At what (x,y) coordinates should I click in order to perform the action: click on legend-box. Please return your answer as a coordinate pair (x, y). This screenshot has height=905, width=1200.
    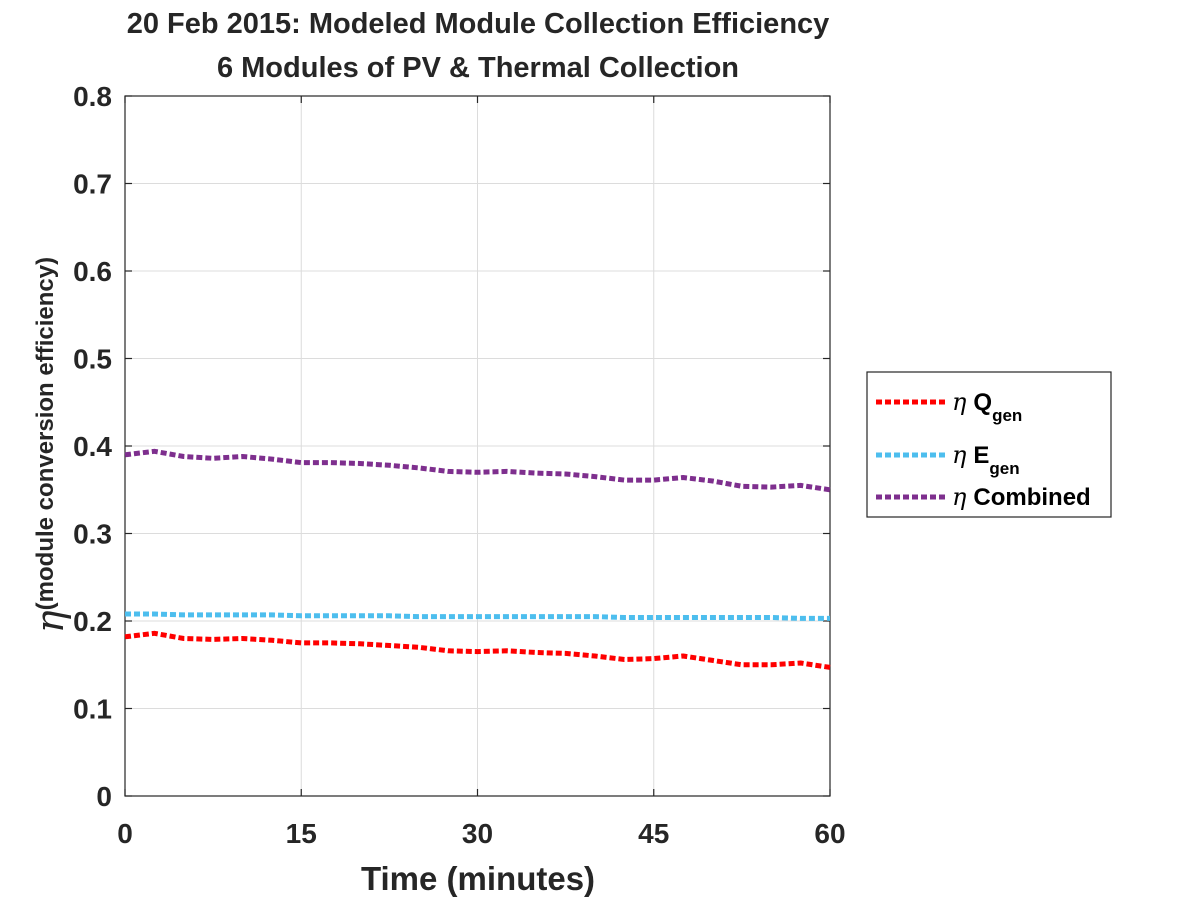
    Looking at the image, I should click on (989, 444).